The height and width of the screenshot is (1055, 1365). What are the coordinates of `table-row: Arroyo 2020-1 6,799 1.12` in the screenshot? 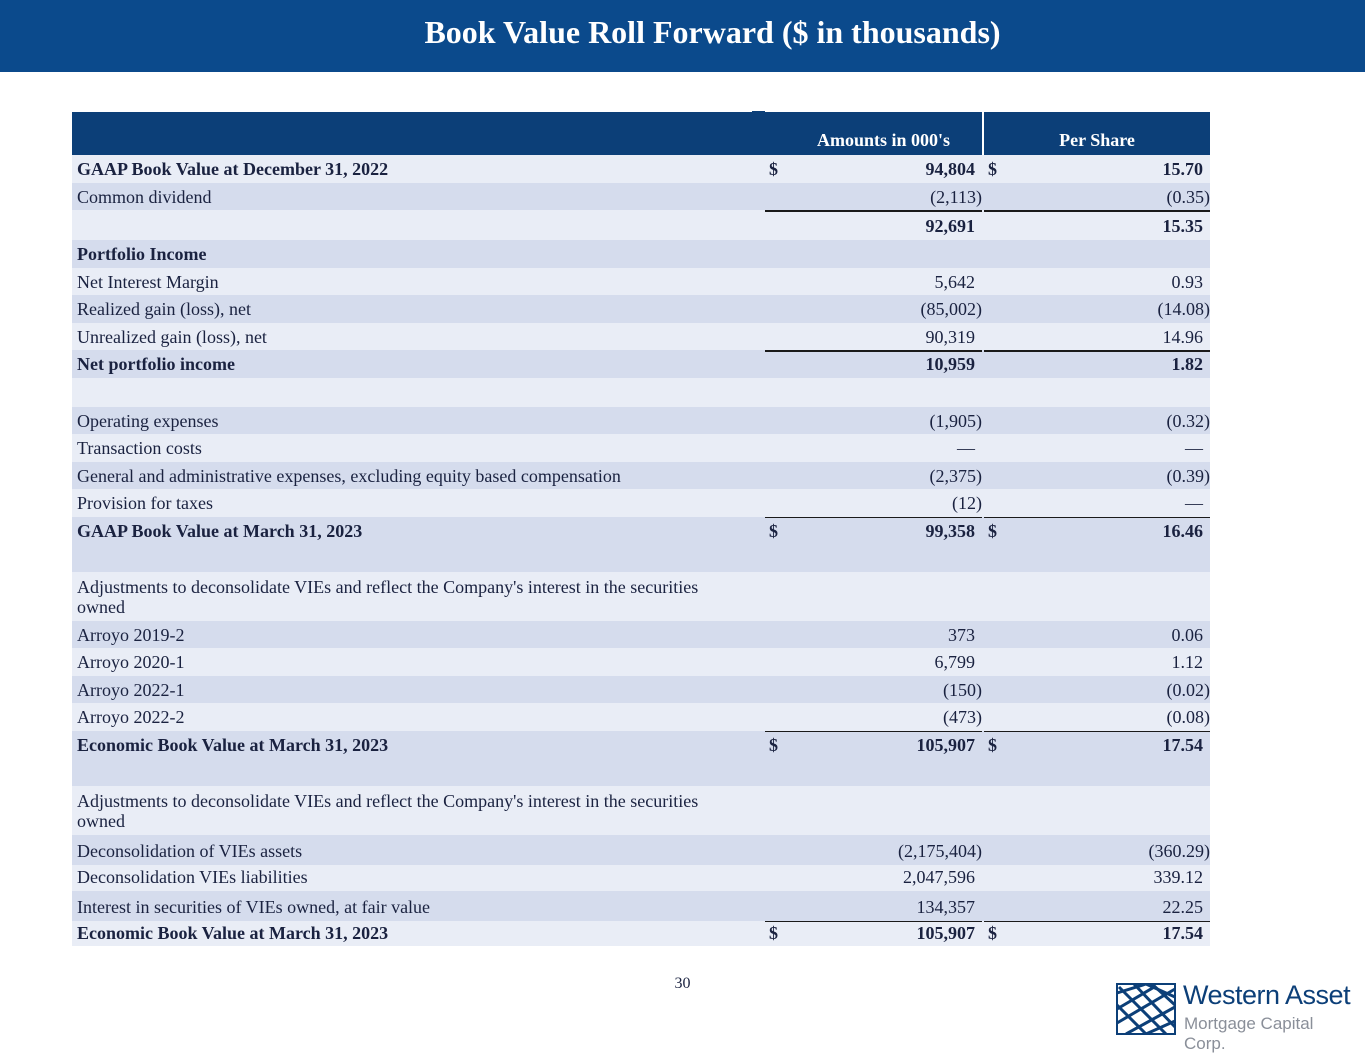 It's located at (641, 662).